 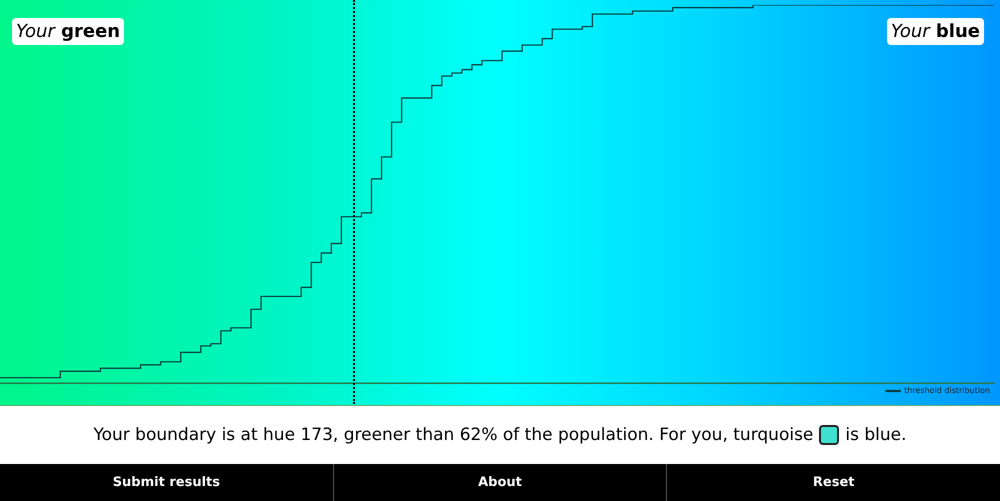 What do you see at coordinates (68, 31) in the screenshot?
I see `annotation: Your green` at bounding box center [68, 31].